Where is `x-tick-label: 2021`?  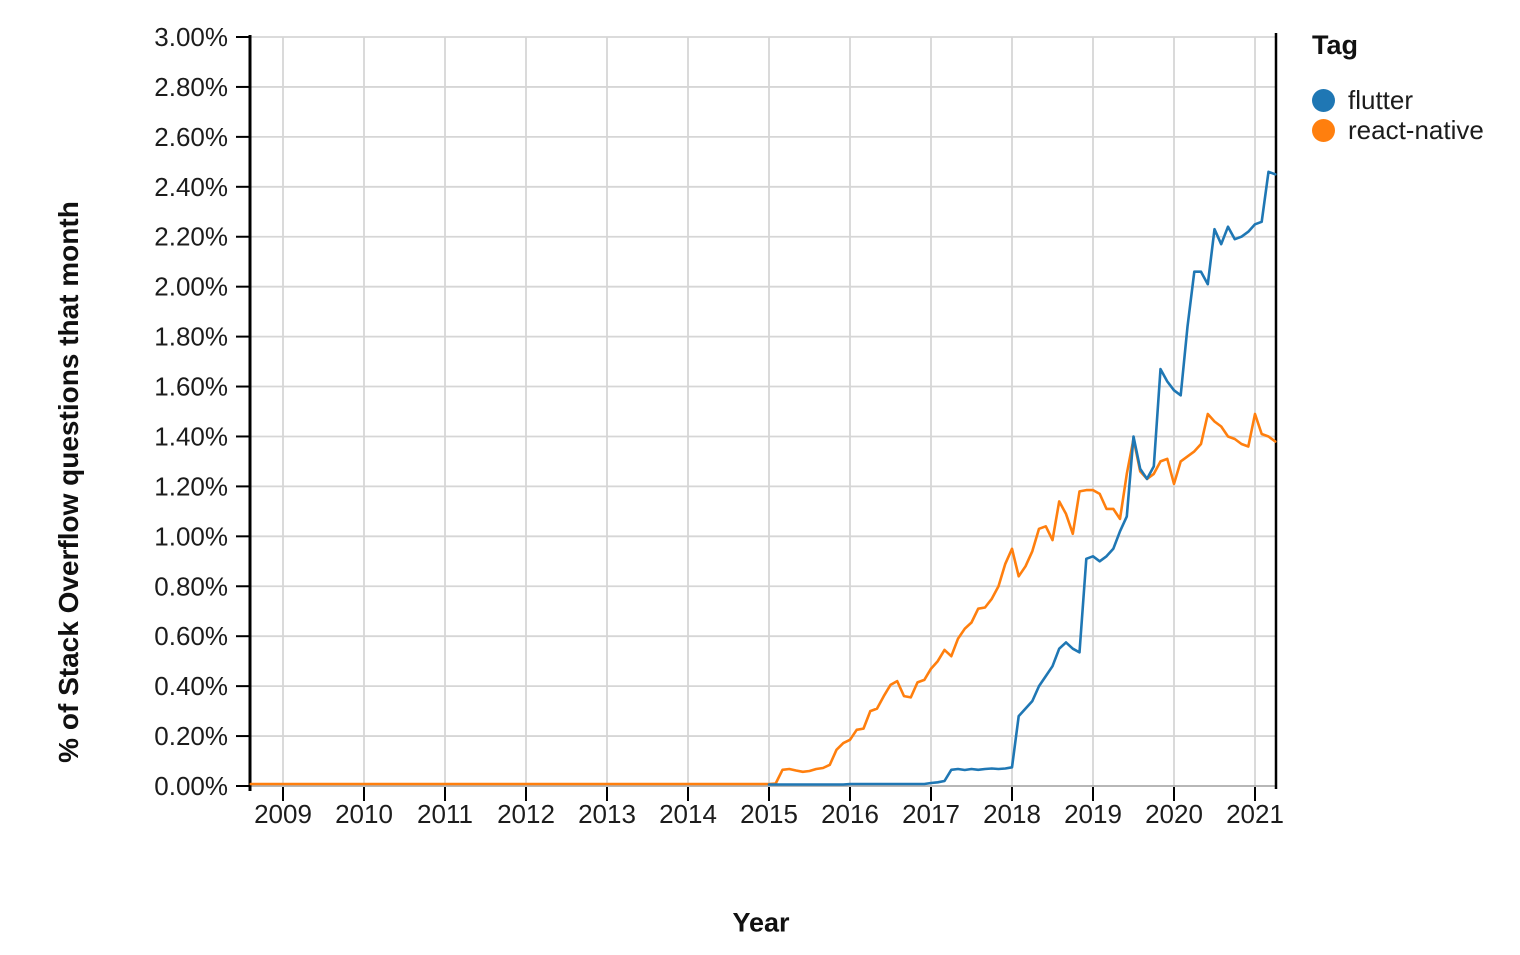 x-tick-label: 2021 is located at coordinates (1255, 814).